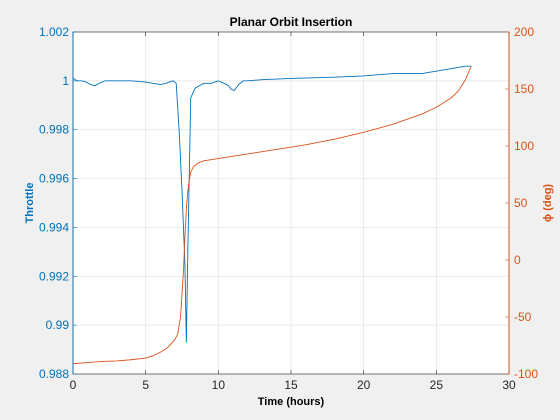 The image size is (560, 420). Describe the element at coordinates (54, 276) in the screenshot. I see `y-tick-label-left: 0.992` at that location.